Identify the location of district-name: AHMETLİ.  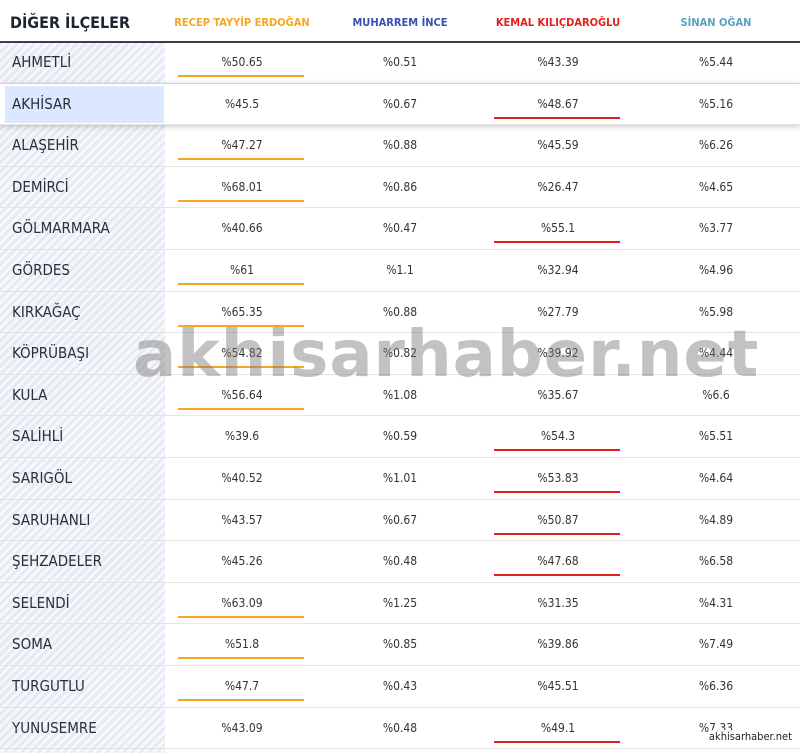
(42, 62).